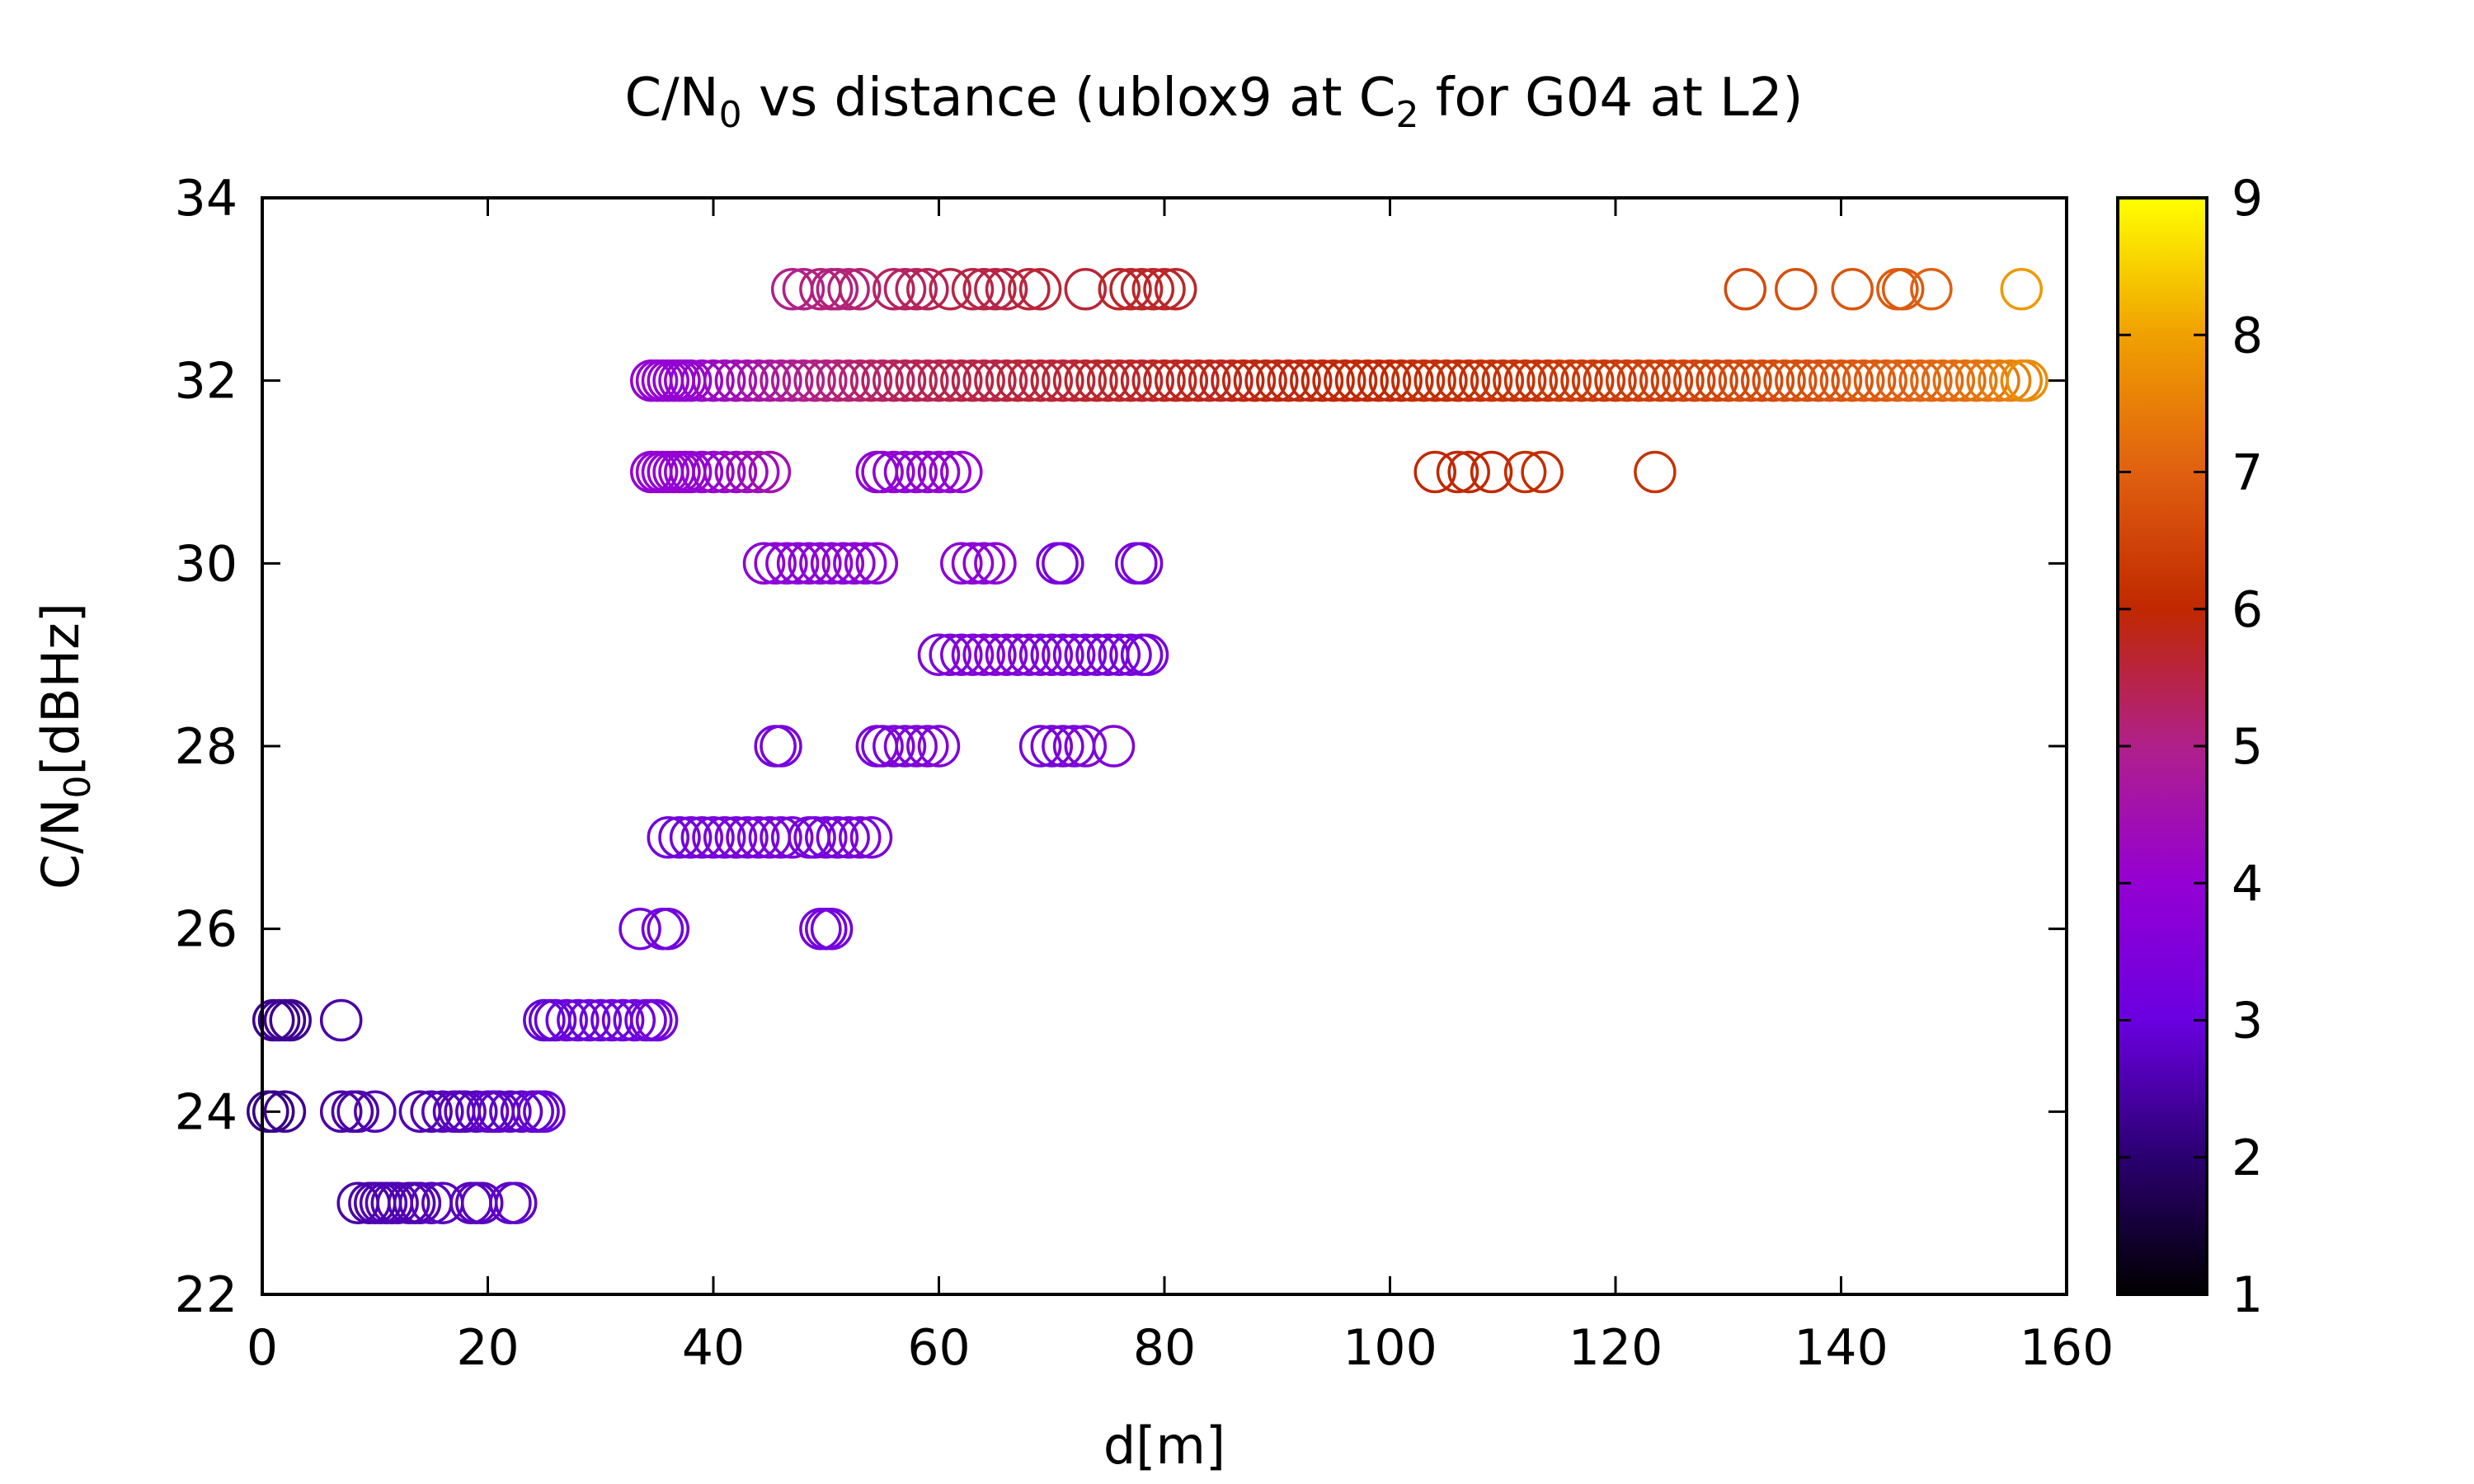 The image size is (2474, 1484). Describe the element at coordinates (713, 1348) in the screenshot. I see `x-tick-label: 40` at that location.